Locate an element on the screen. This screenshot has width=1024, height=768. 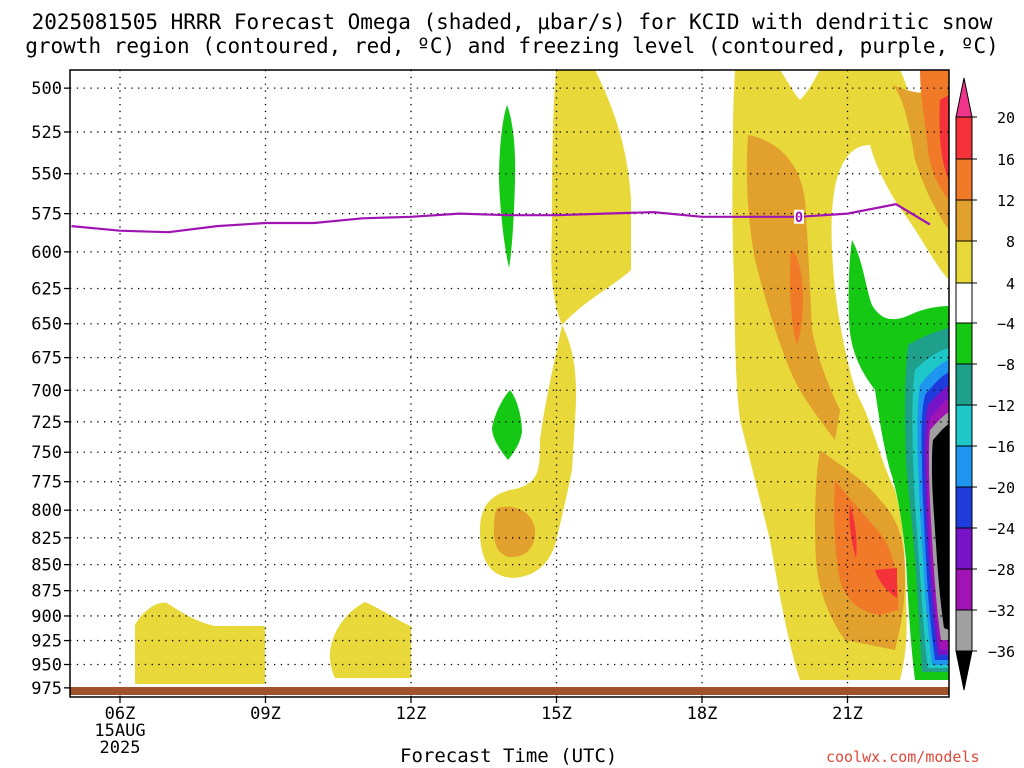
y-tick-label: 950 is located at coordinates (46, 666).